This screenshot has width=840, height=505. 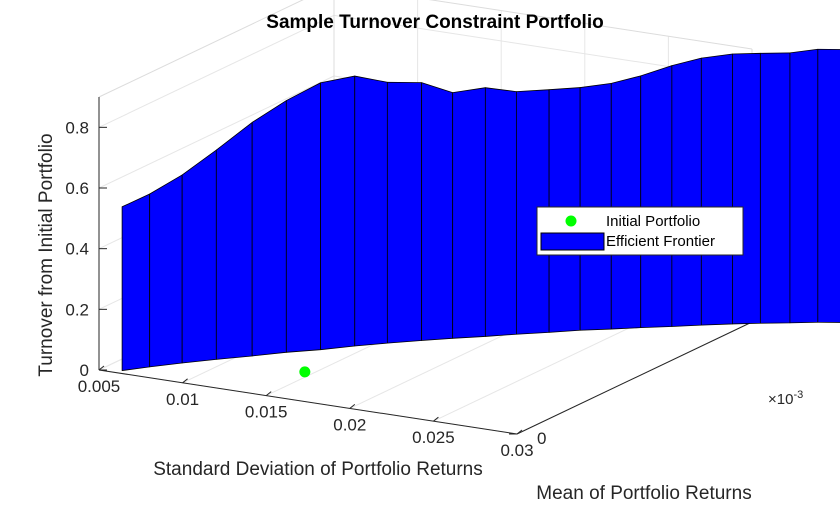 I want to click on x-tick-label: 0.025, so click(x=433, y=437).